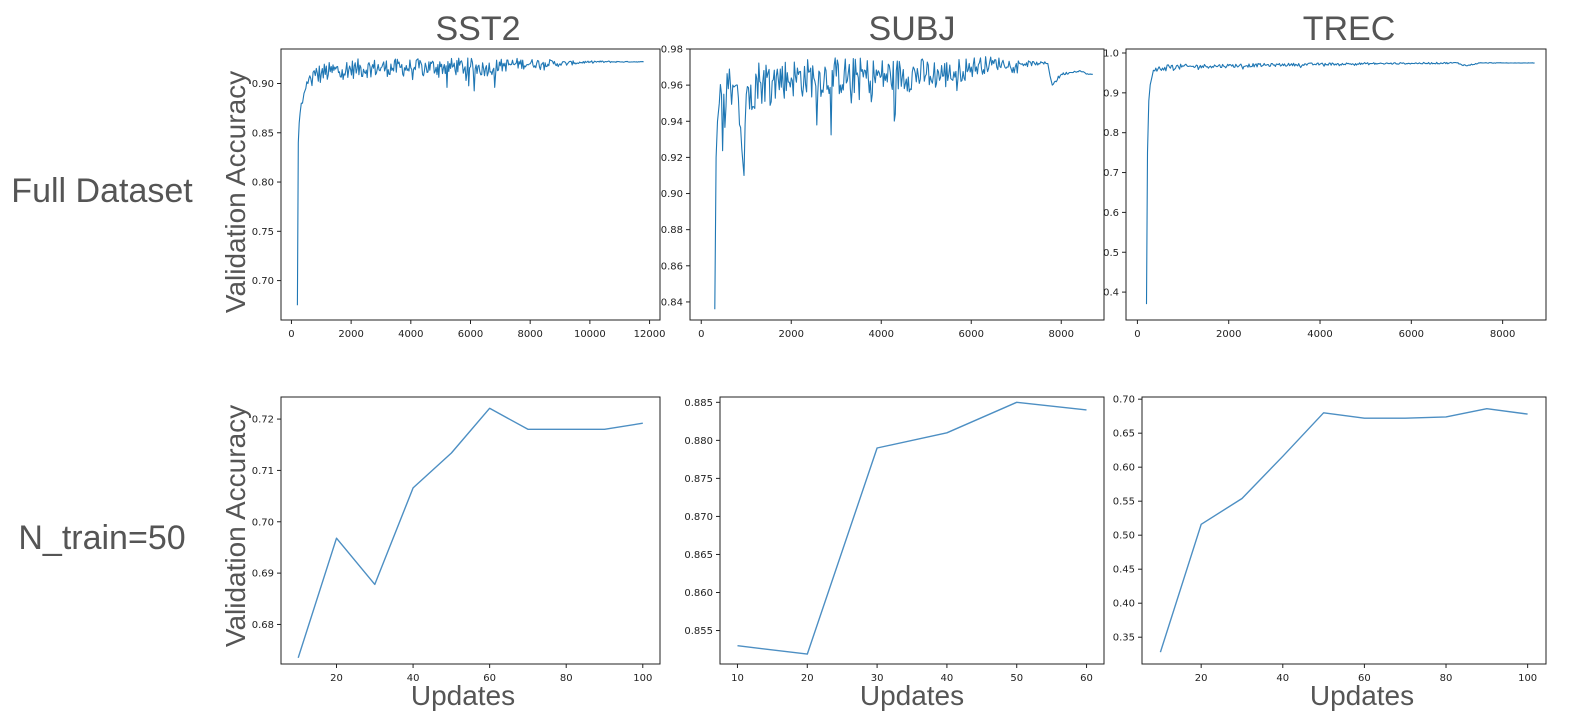 The width and height of the screenshot is (1570, 719). I want to click on plot-frame-trec-n50, so click(1344, 530).